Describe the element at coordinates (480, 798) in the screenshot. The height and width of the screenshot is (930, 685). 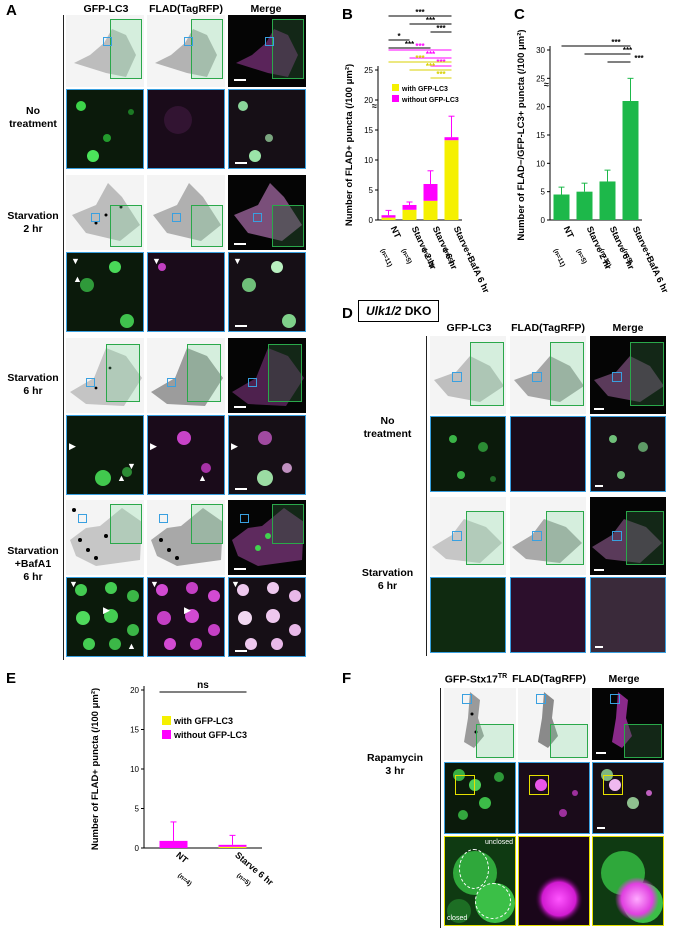
I see `f-gfp-zoom` at that location.